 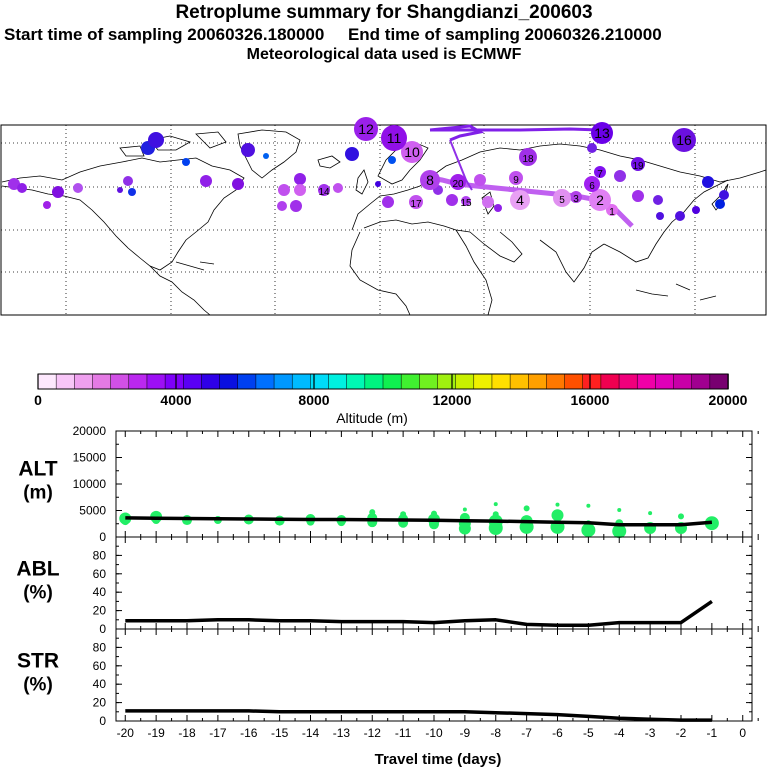 I want to click on y-tick-label: 20, so click(x=100, y=703).